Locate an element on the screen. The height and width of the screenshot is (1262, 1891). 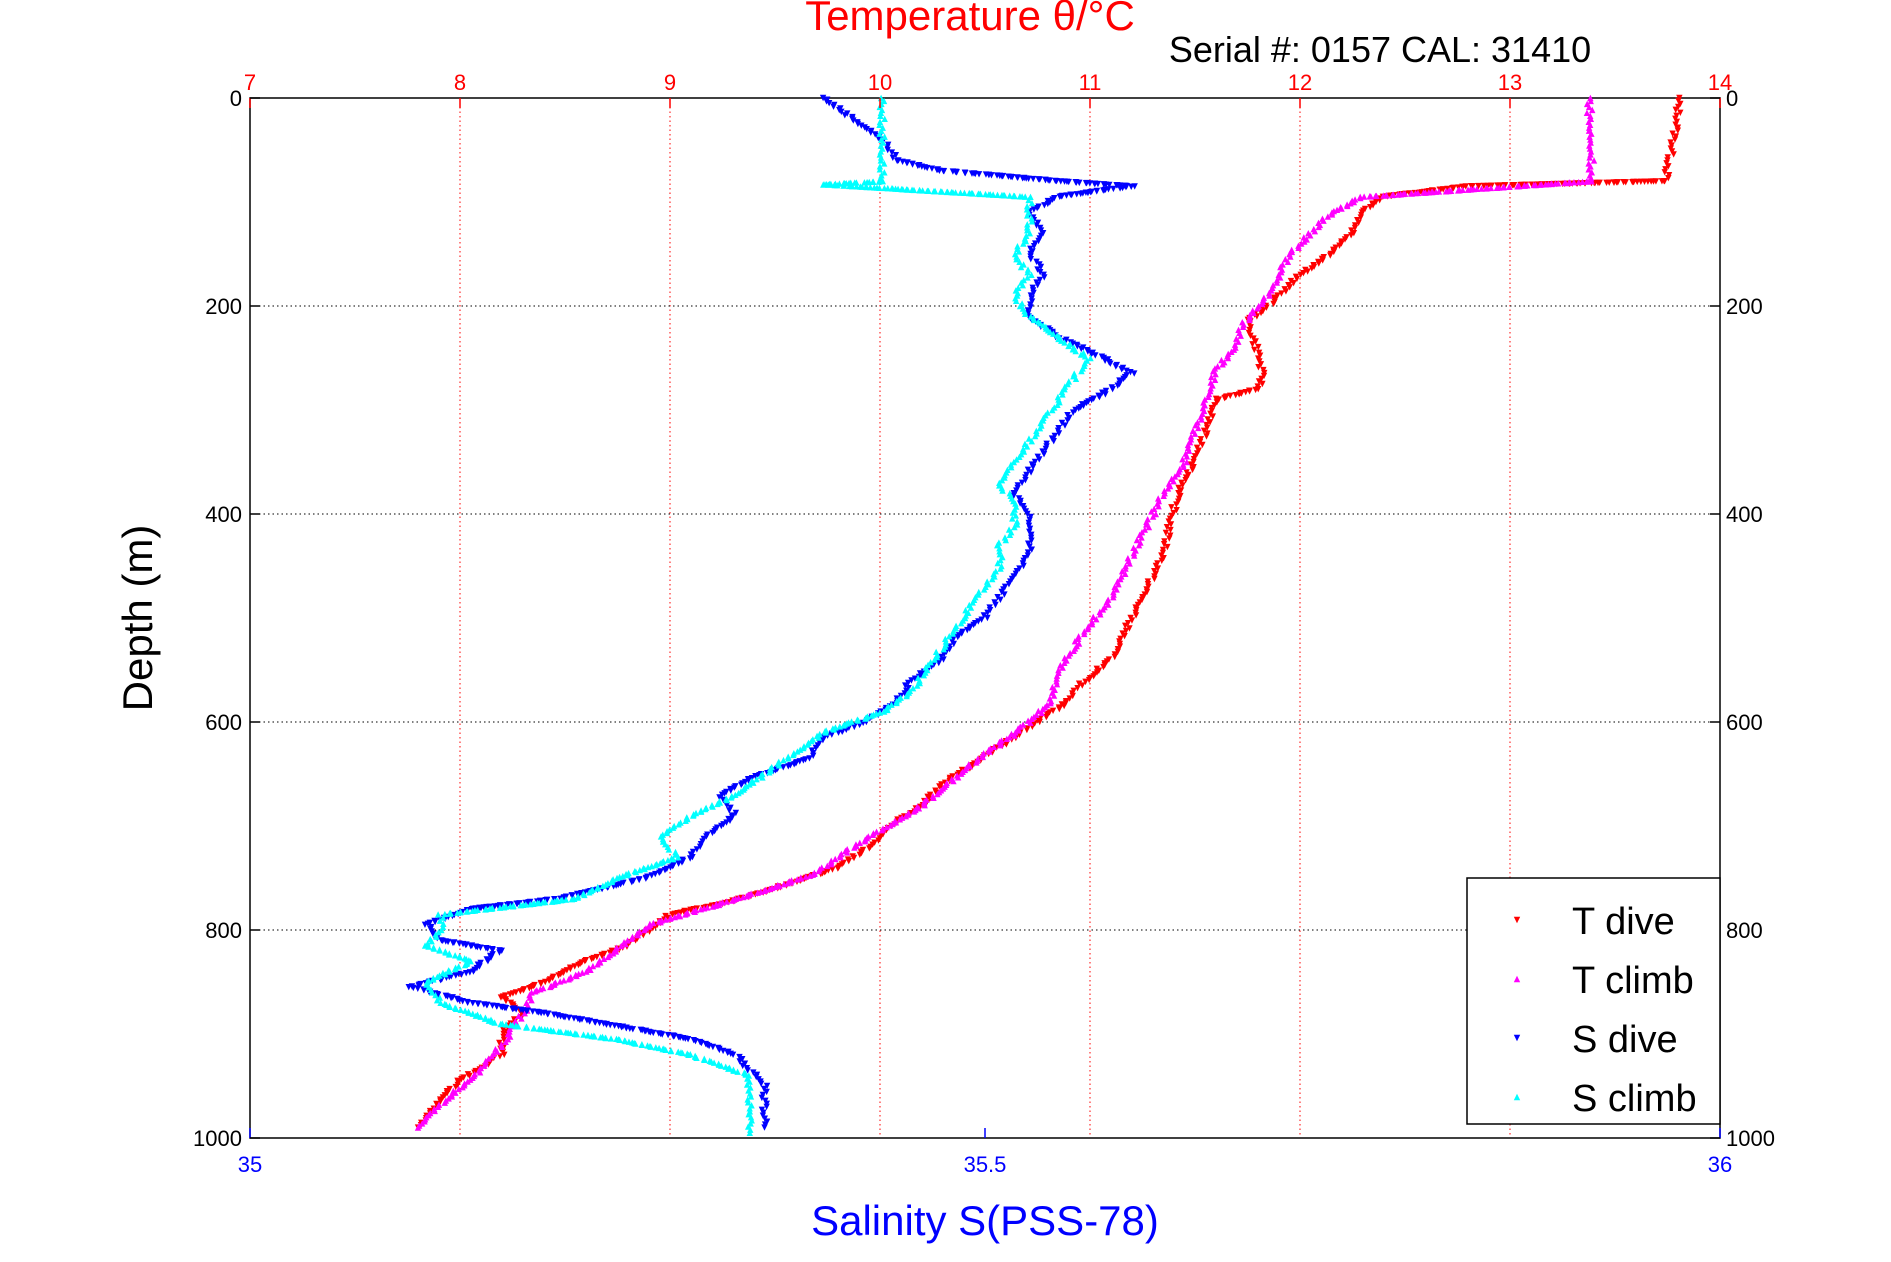
tick-label-top: 10 is located at coordinates (880, 82).